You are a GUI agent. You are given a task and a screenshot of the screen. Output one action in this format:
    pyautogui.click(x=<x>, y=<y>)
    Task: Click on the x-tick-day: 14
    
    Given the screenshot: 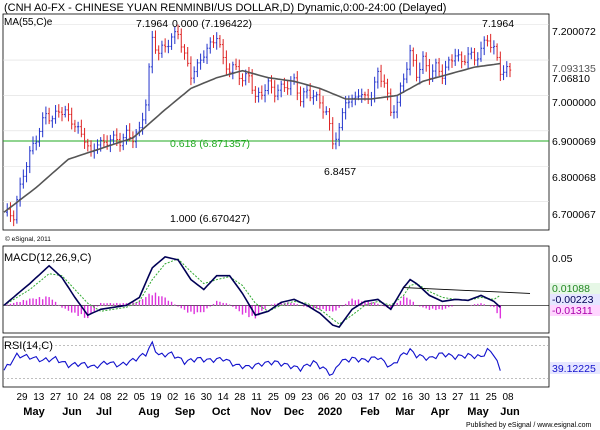 What is the action you would take?
    pyautogui.click(x=224, y=397)
    